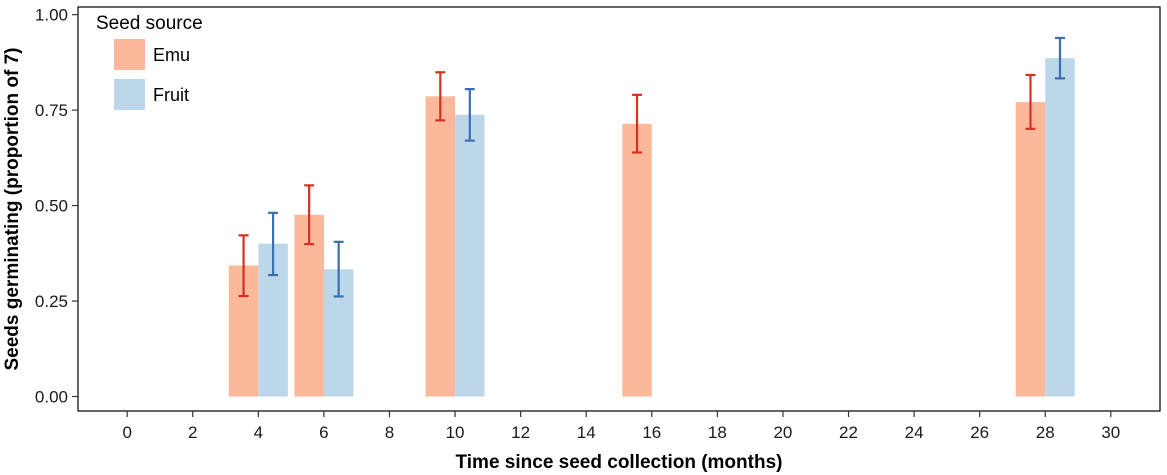 Image resolution: width=1167 pixels, height=475 pixels. Describe the element at coordinates (51, 396) in the screenshot. I see `y-tick-label-0.00: 0.00` at that location.